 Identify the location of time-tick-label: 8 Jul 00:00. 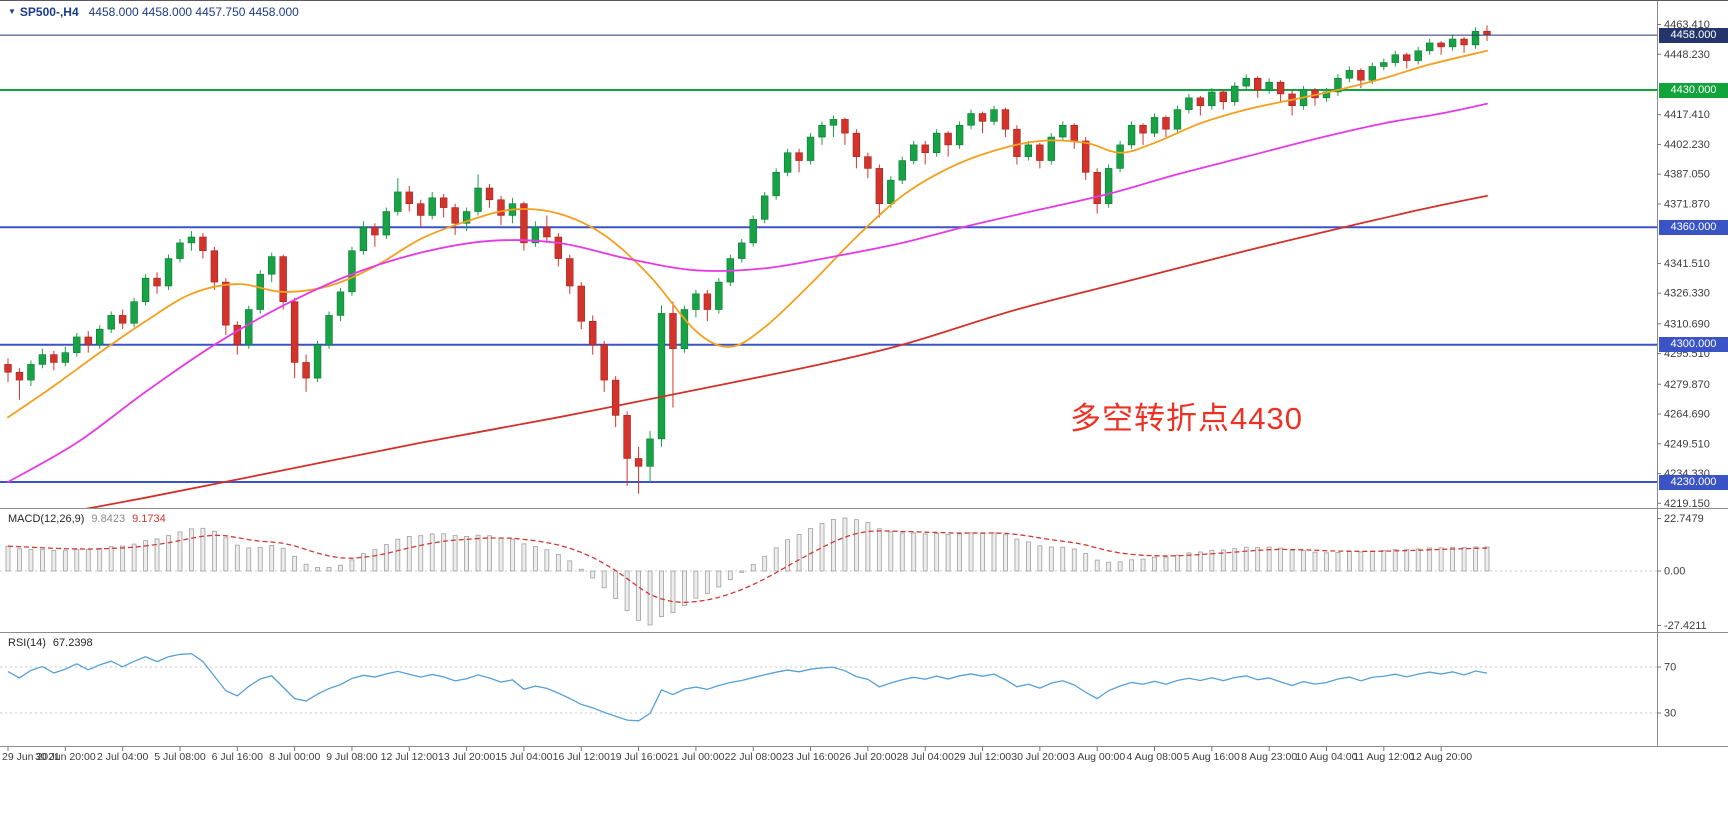
(295, 757).